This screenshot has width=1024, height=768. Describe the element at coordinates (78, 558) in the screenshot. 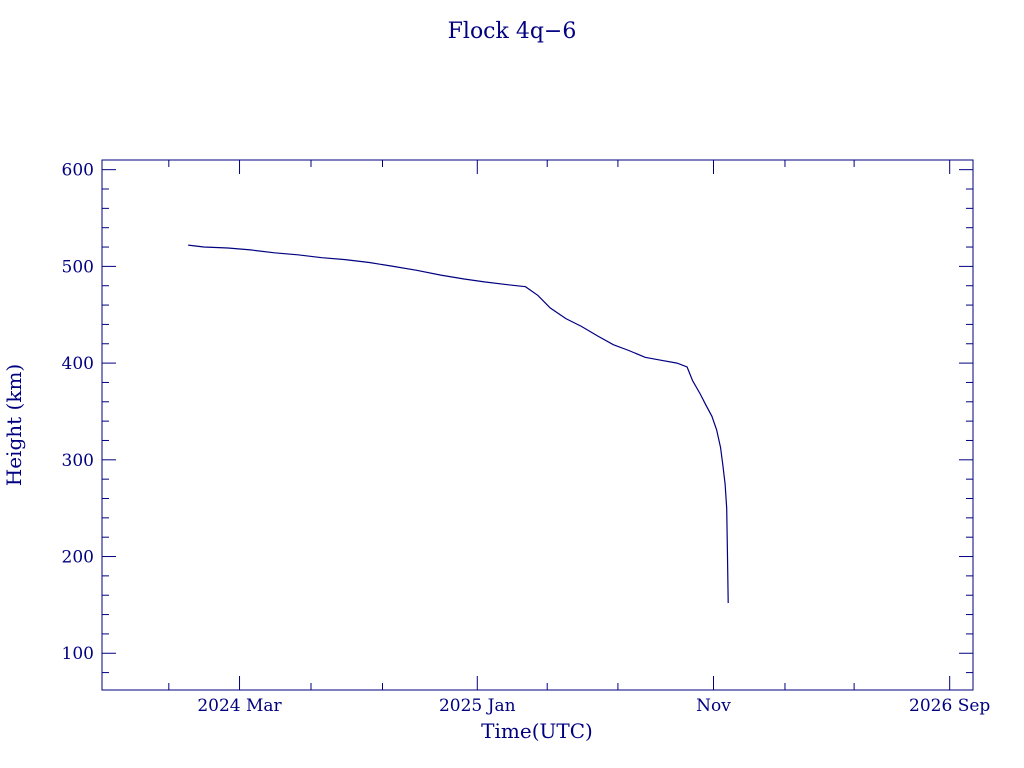

I see `y-tick-label: 200` at that location.